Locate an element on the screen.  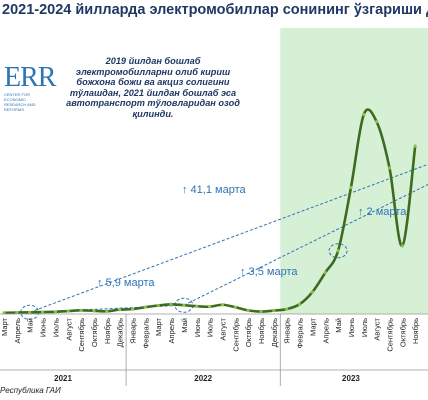
x-tick-label-8: Ноябрь is located at coordinates (107, 331).